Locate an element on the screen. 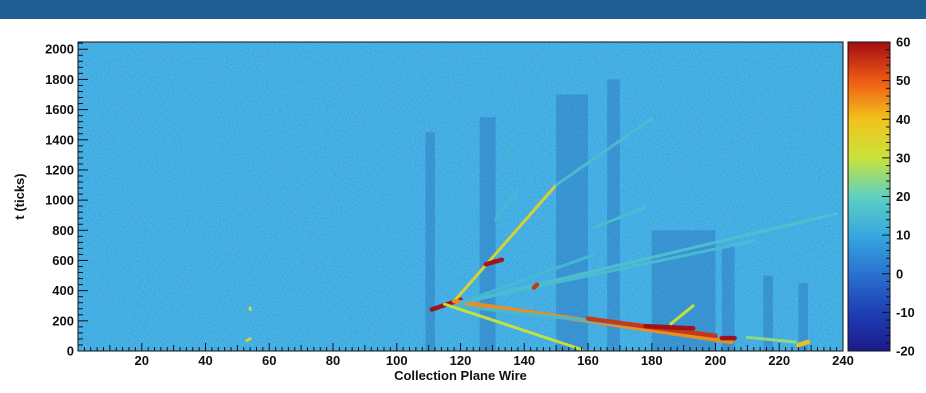 The height and width of the screenshot is (393, 926). x-axis-title: Collection Plane Wire is located at coordinates (460, 375).